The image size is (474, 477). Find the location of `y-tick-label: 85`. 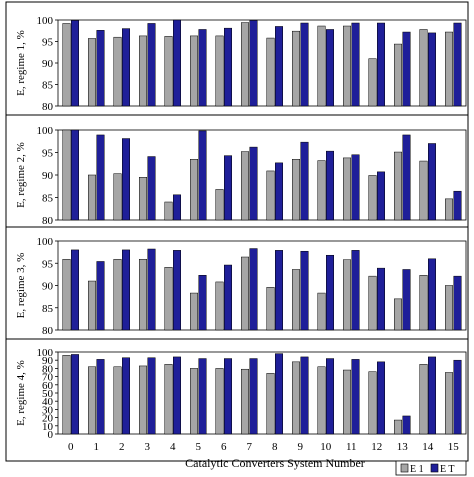

y-tick-label: 85 is located at coordinates (48, 86).